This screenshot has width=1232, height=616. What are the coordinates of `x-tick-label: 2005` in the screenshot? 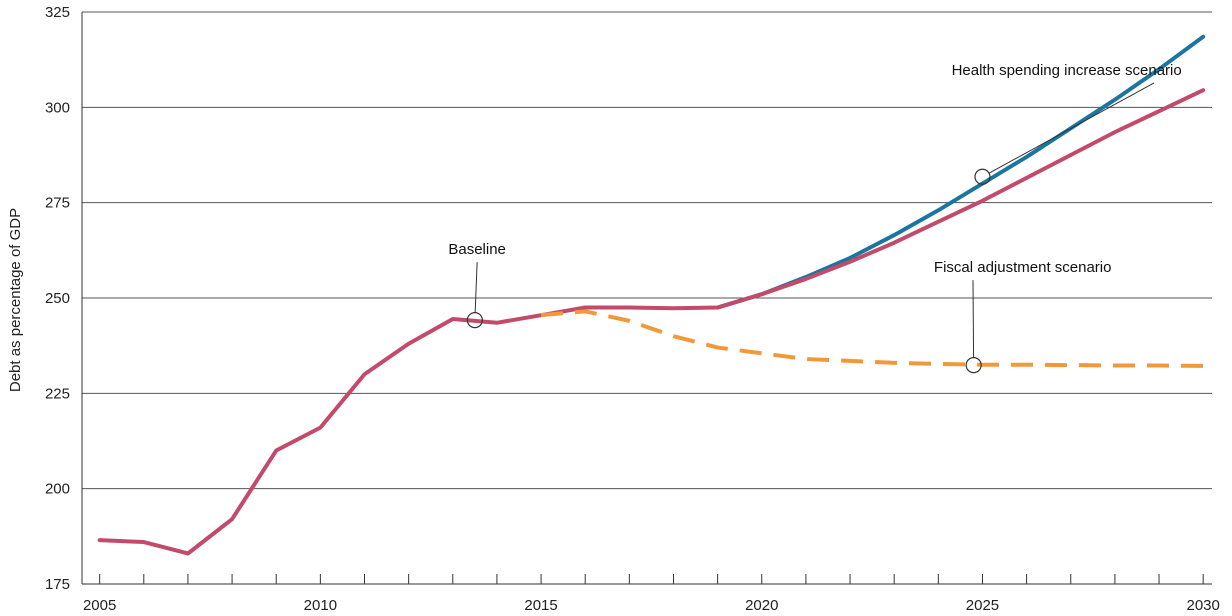 It's located at (99, 605).